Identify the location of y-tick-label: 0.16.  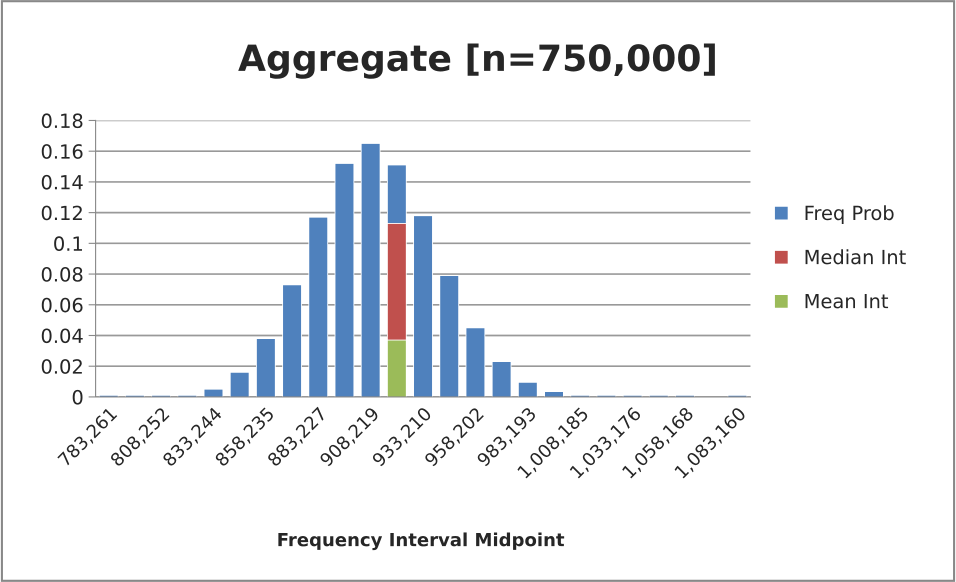
(62, 151).